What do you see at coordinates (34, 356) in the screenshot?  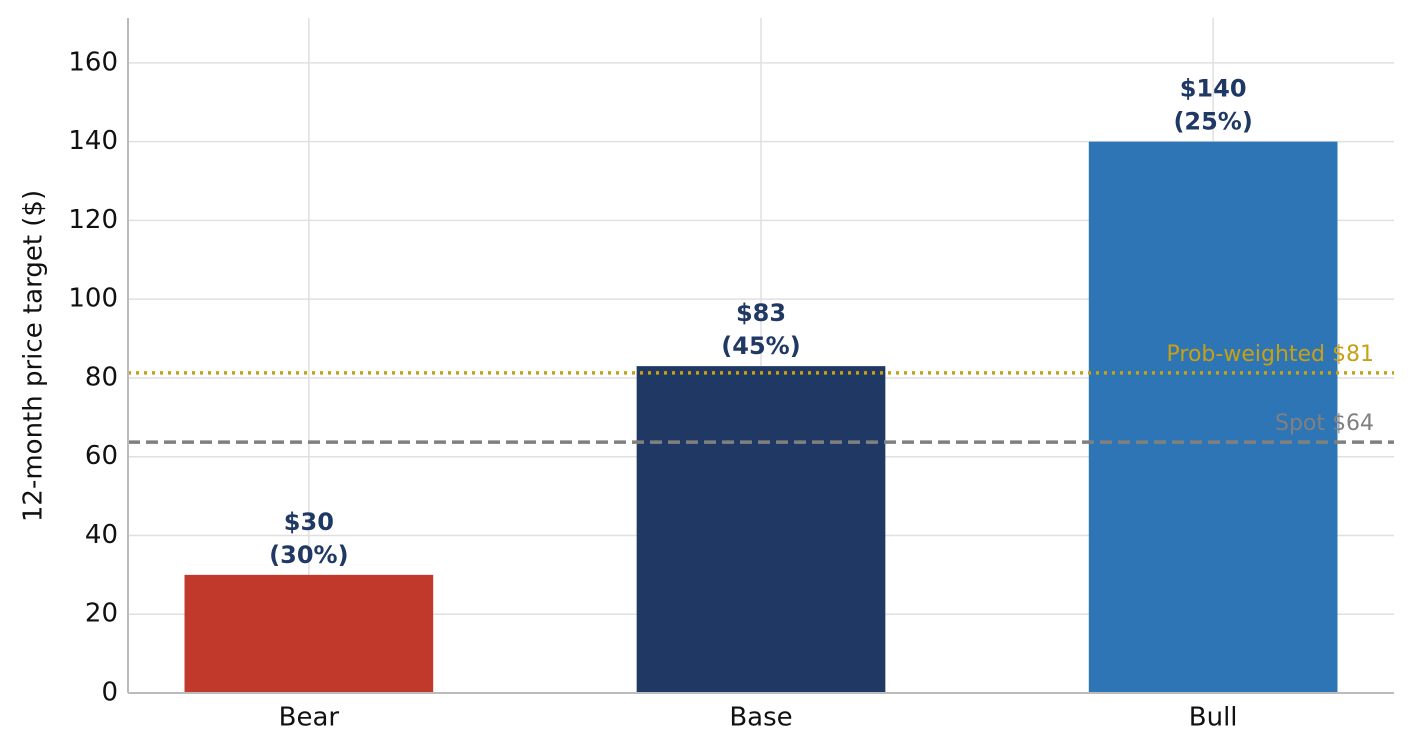 I see `y-axis-label: 12-month price target ($)` at bounding box center [34, 356].